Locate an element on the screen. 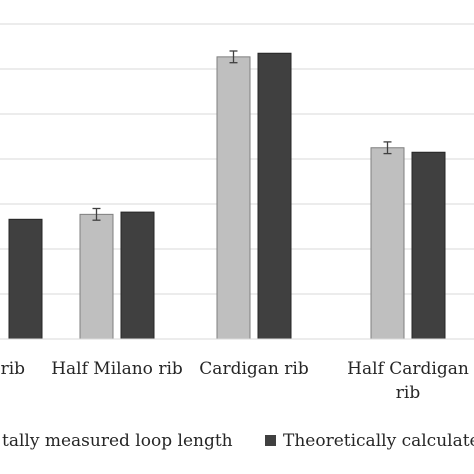  x-tick-label-0: o rib is located at coordinates (12, 369).